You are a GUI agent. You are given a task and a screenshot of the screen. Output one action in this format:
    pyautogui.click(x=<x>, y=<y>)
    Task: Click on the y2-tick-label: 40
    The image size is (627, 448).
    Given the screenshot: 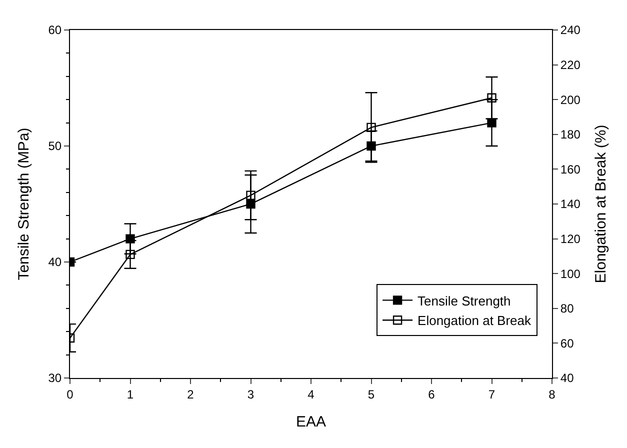 What is the action you would take?
    pyautogui.click(x=567, y=378)
    